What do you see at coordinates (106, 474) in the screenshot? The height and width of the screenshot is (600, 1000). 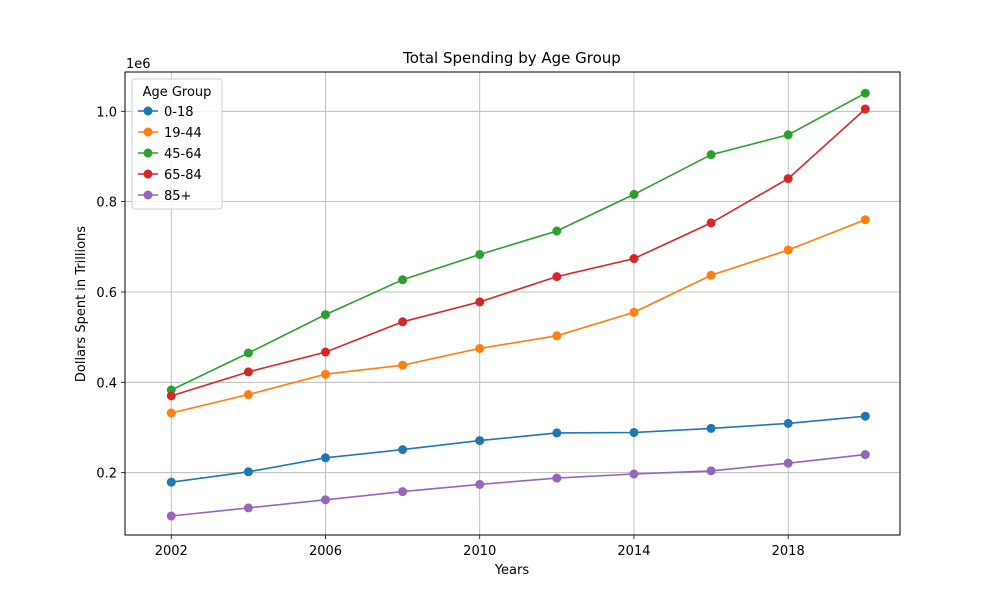 I see `y-tick-label: 0.2` at bounding box center [106, 474].